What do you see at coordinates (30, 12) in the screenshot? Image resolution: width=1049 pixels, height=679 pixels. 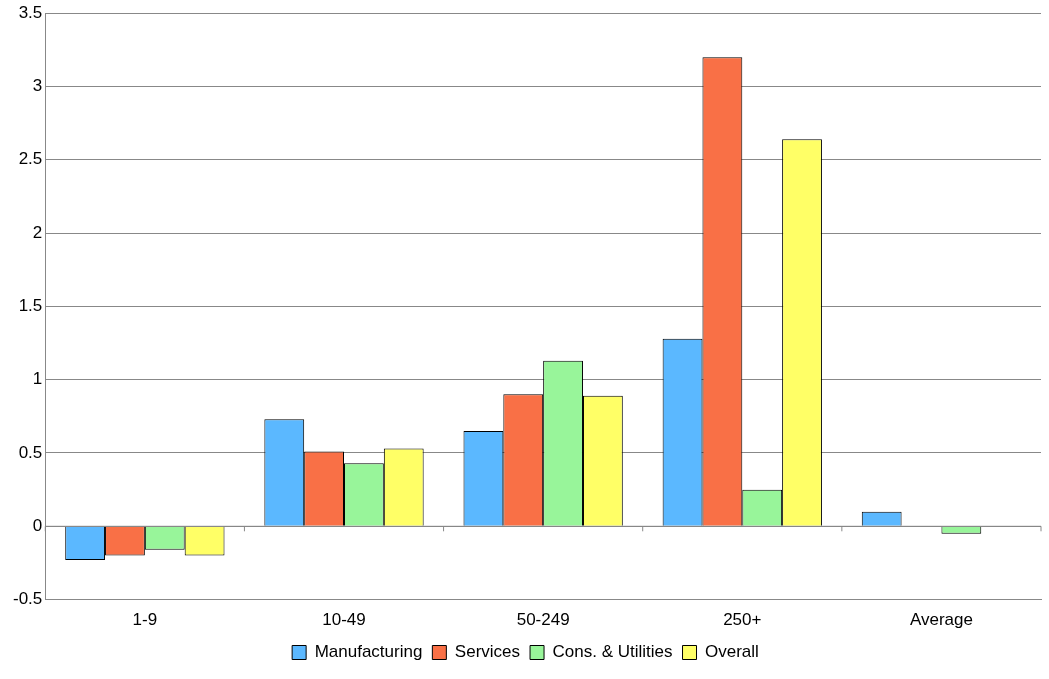 I see `y-tick-label: 3.5` at bounding box center [30, 12].